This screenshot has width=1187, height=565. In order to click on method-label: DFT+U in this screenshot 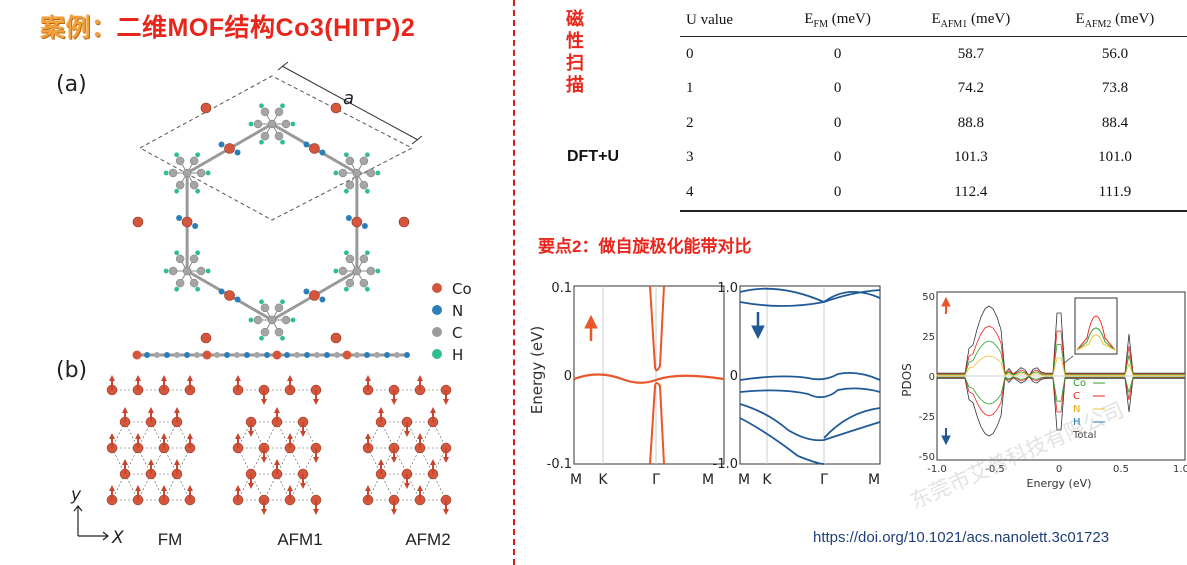, I will do `click(593, 156)`.